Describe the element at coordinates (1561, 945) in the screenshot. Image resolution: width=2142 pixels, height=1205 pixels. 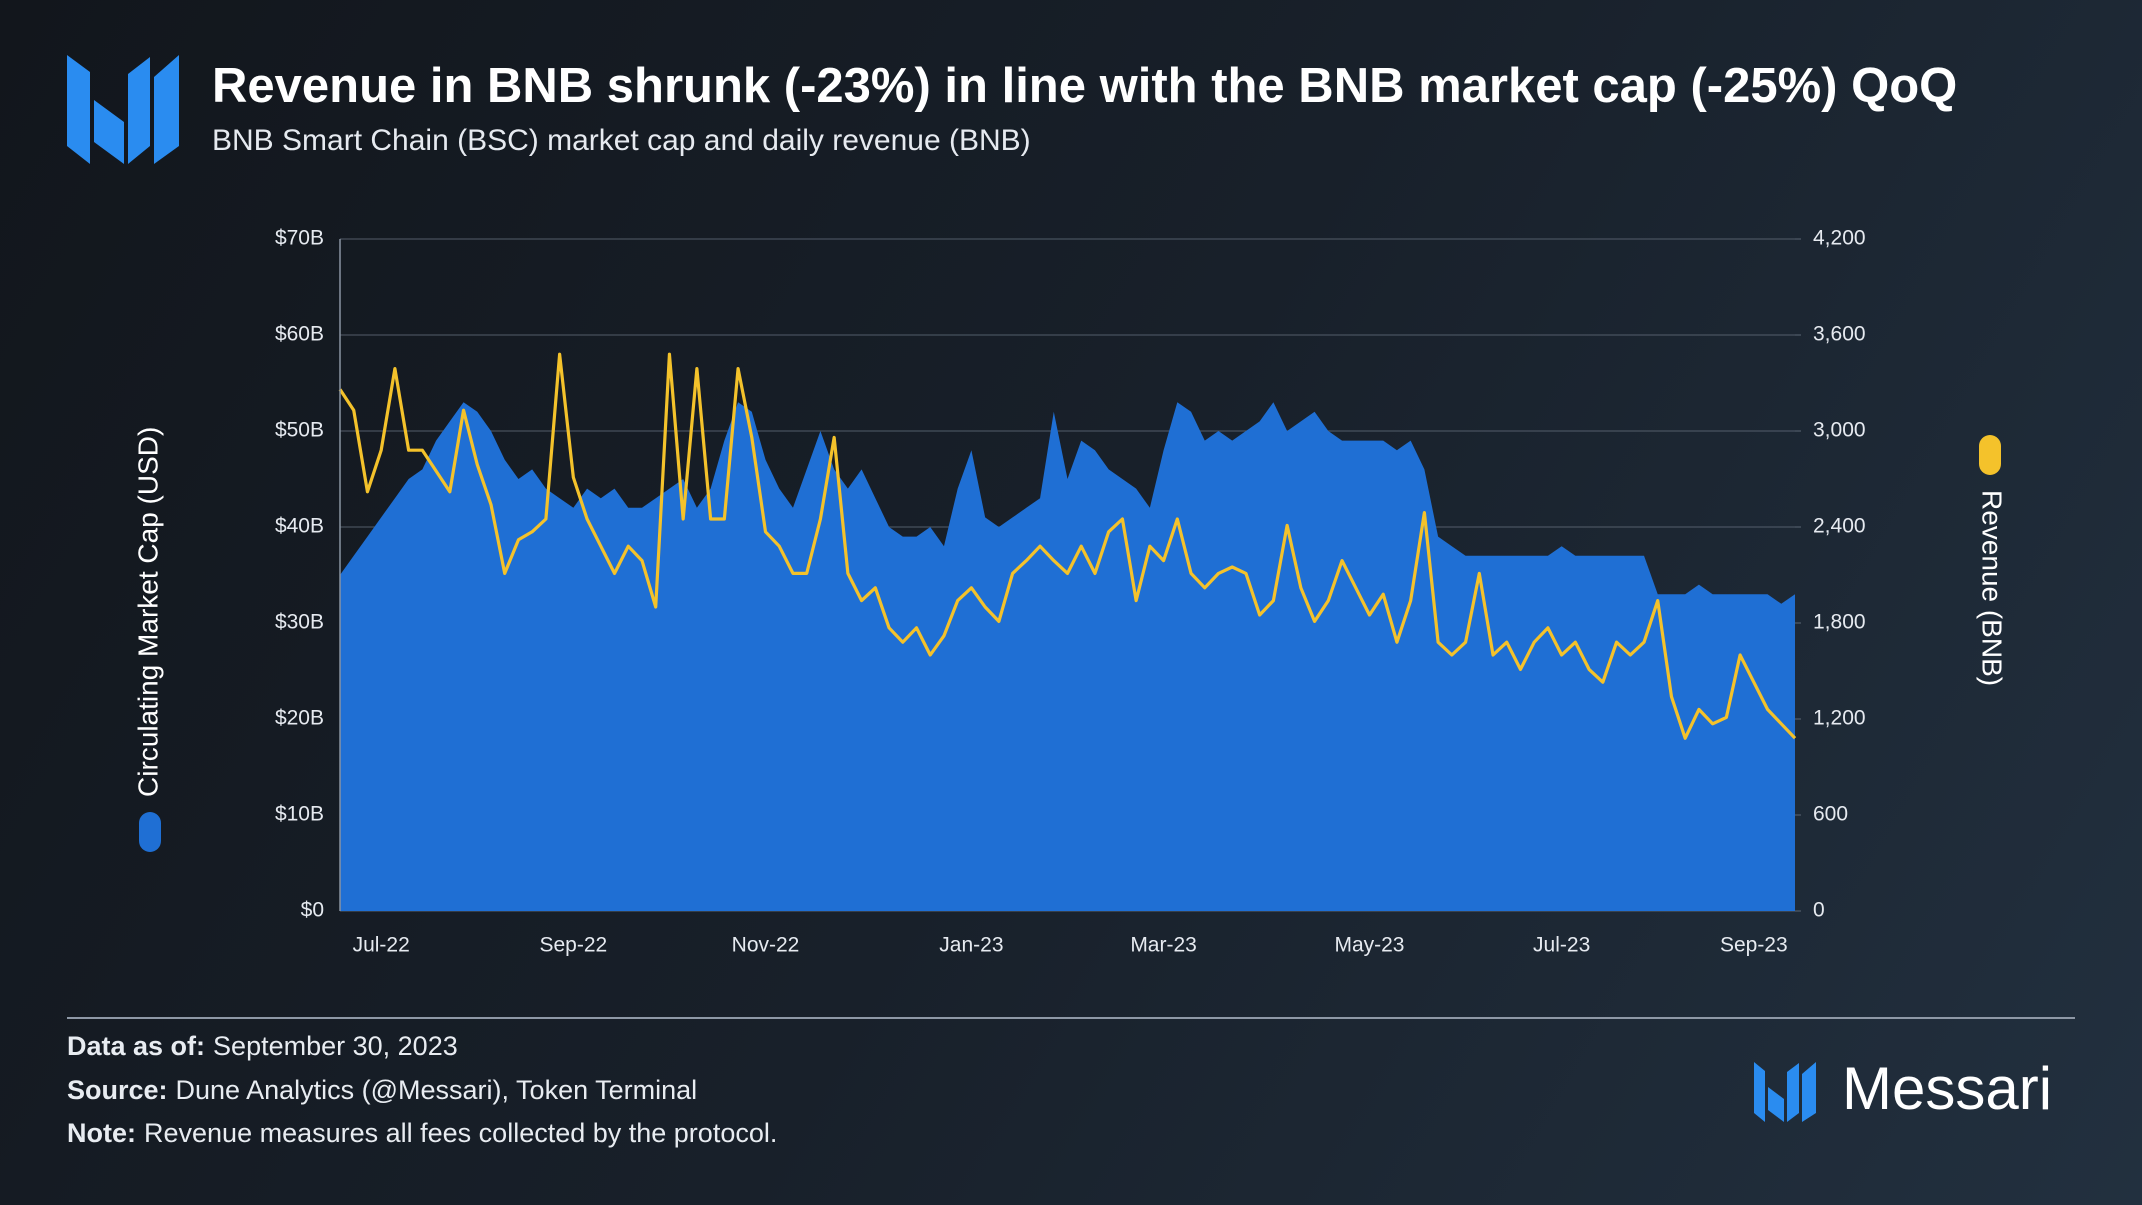
I see `x-tick-label: Jul-23` at that location.